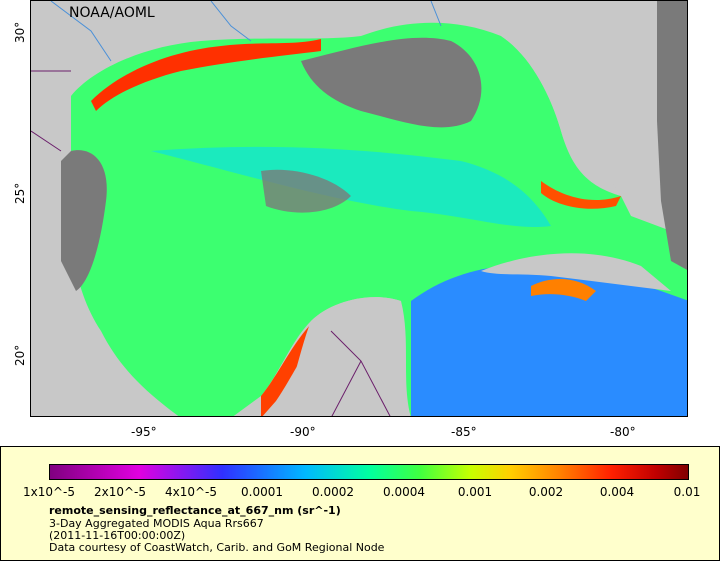 This screenshot has width=720, height=561. What do you see at coordinates (117, 535) in the screenshot?
I see `time-range: (2011-11-16T00:00:00Z)` at bounding box center [117, 535].